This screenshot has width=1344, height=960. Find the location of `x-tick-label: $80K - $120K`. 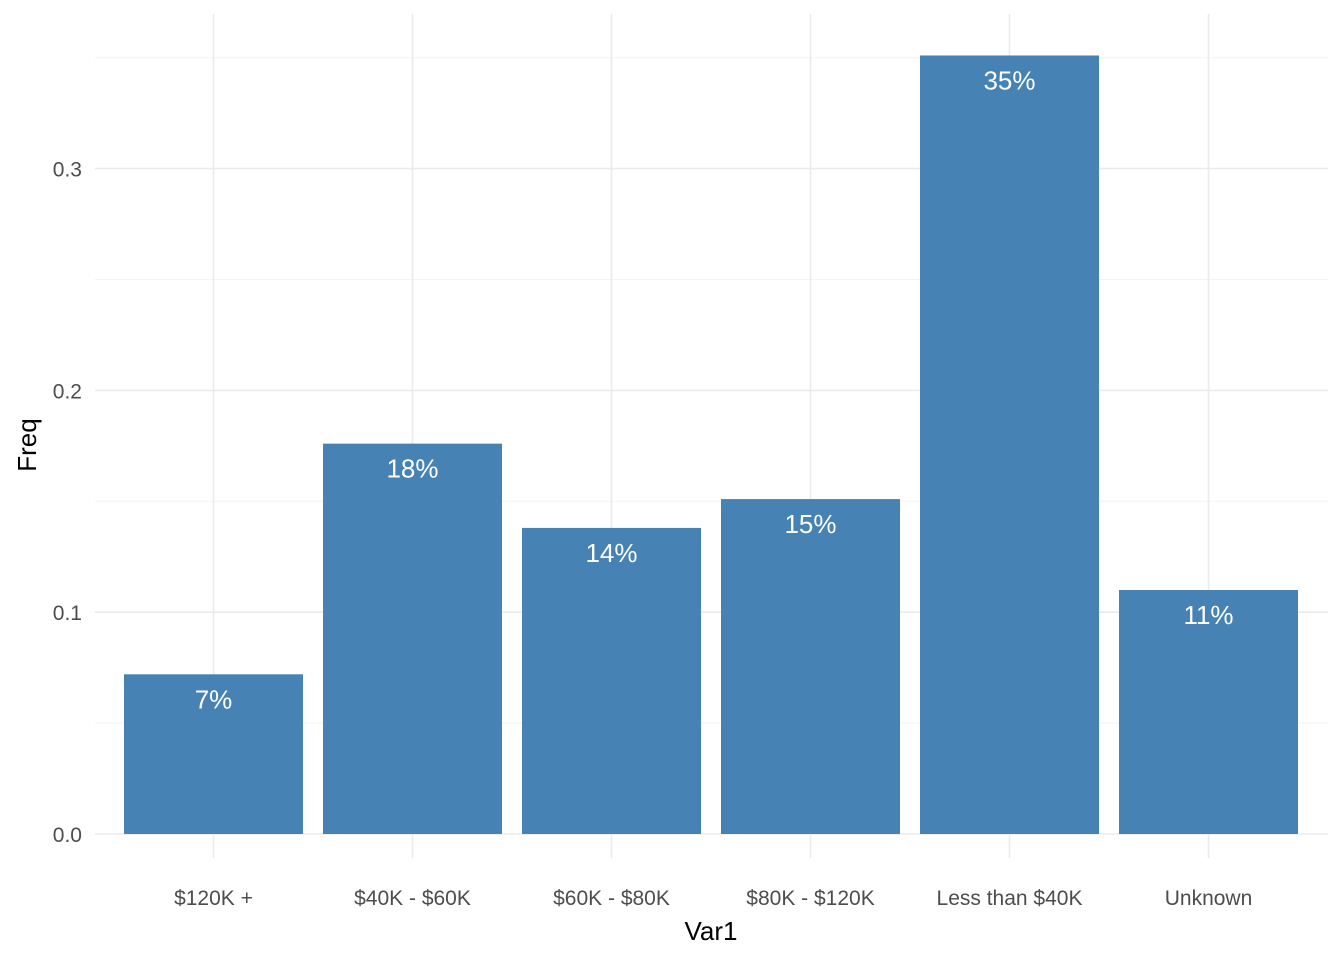

x-tick-label: $80K - $120K is located at coordinates (810, 898).